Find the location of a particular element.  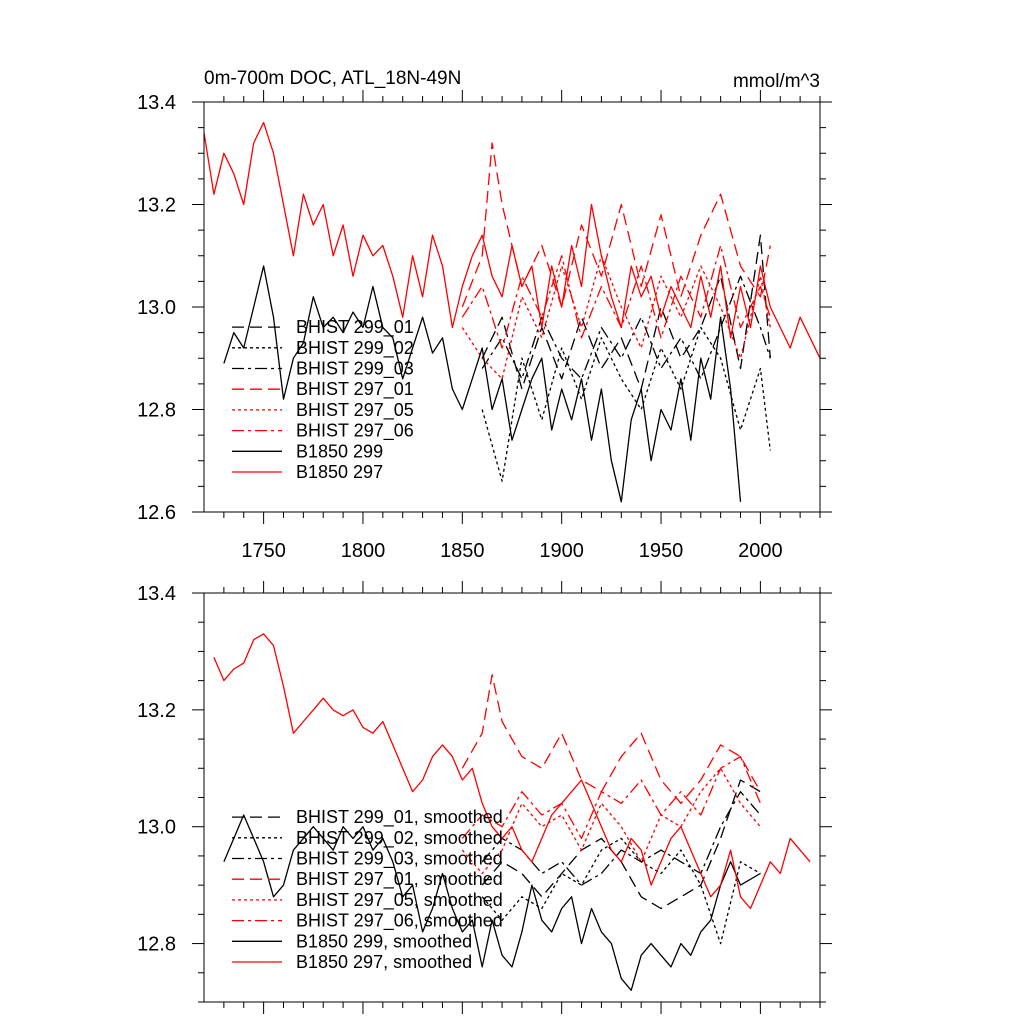

bottom-ytick-label: 13.0 is located at coordinates (156, 828).